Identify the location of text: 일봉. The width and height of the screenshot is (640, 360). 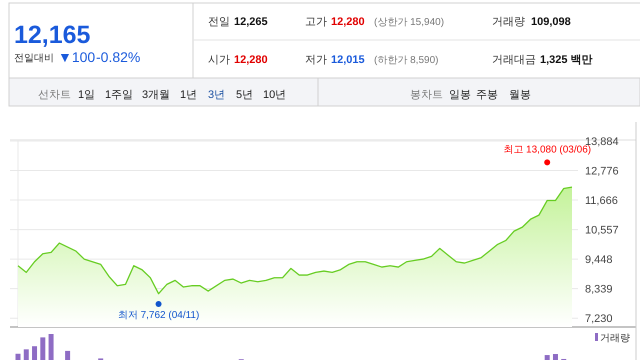
(460, 95).